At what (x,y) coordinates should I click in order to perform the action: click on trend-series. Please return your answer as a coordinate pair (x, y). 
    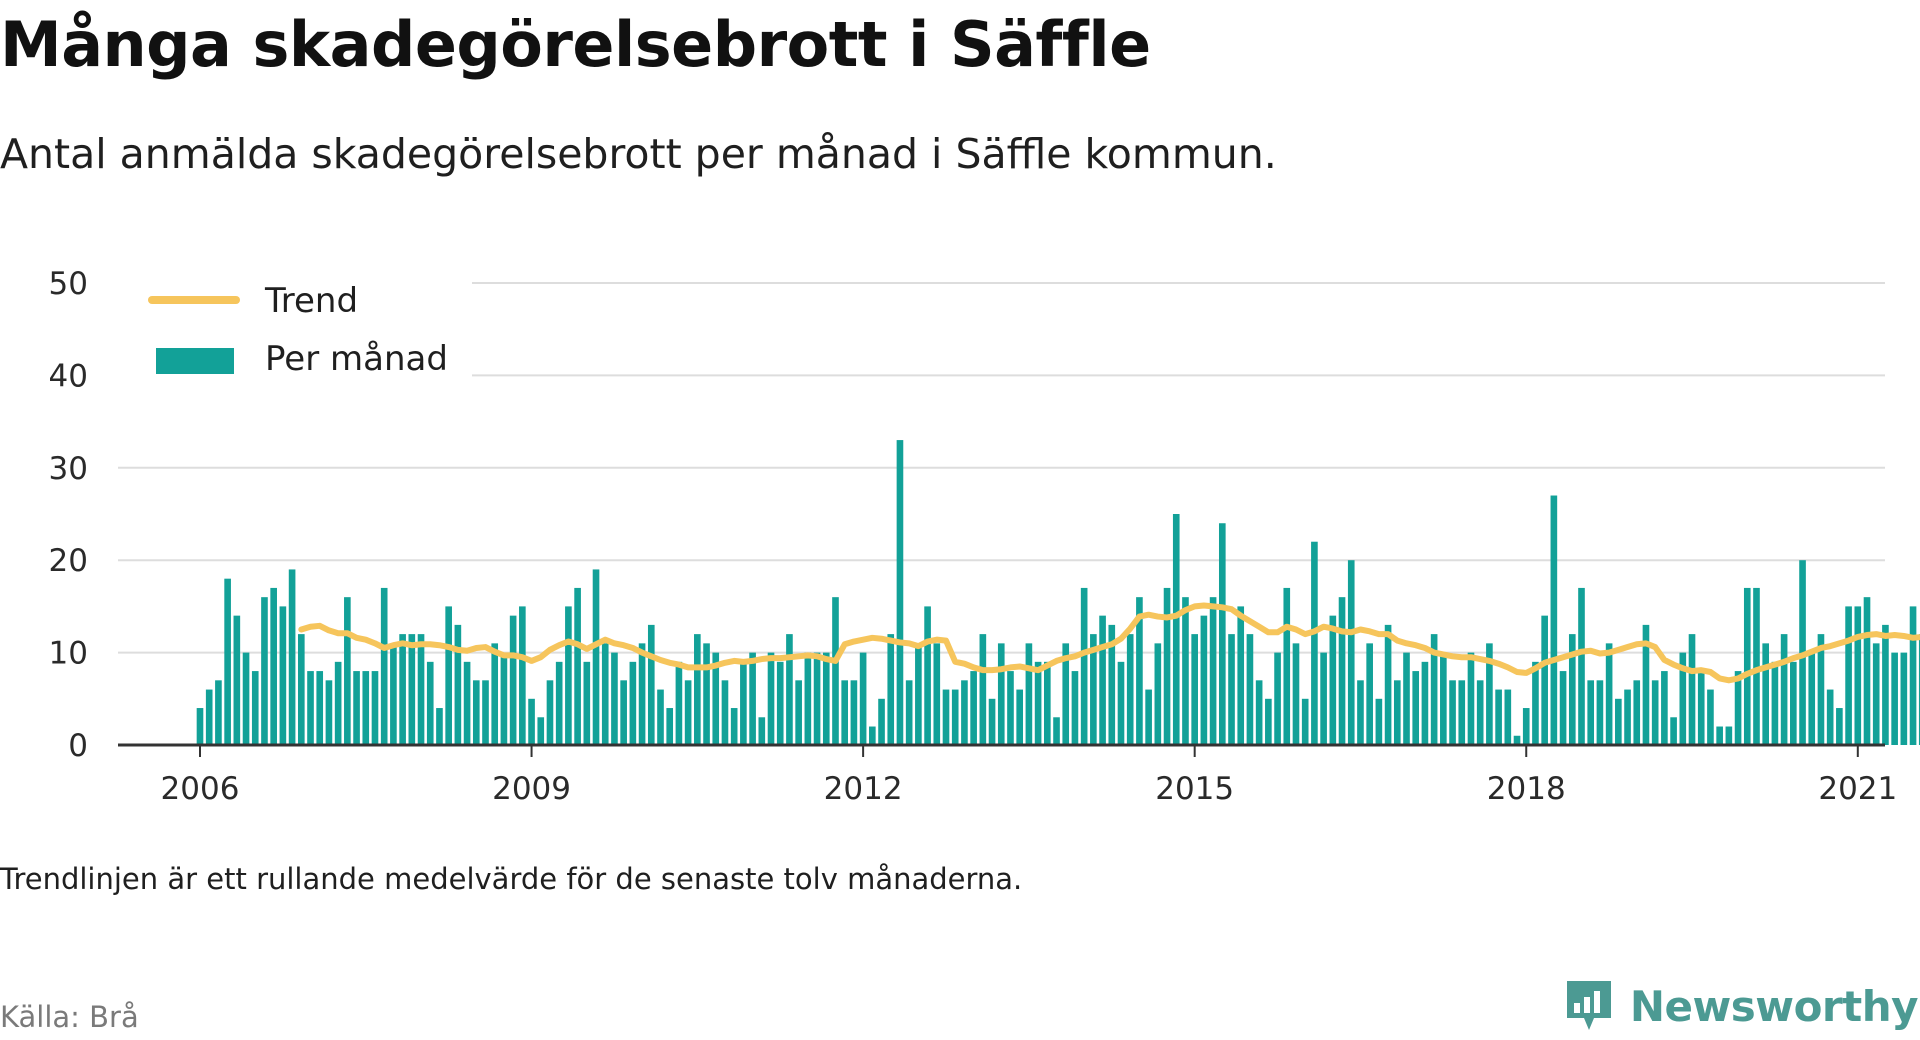
    Looking at the image, I should click on (1109, 643).